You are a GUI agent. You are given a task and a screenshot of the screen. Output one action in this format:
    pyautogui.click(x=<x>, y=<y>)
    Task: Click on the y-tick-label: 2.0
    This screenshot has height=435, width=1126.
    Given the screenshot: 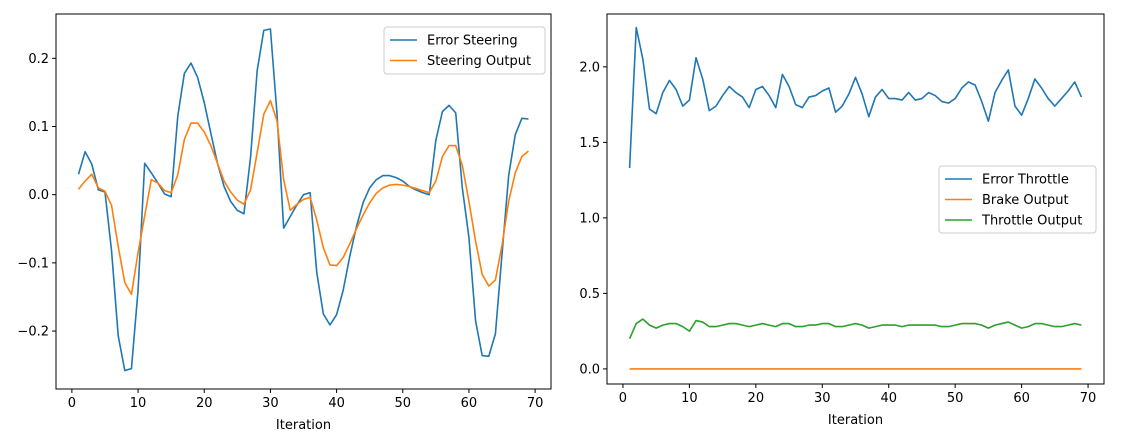 What is the action you would take?
    pyautogui.click(x=589, y=67)
    